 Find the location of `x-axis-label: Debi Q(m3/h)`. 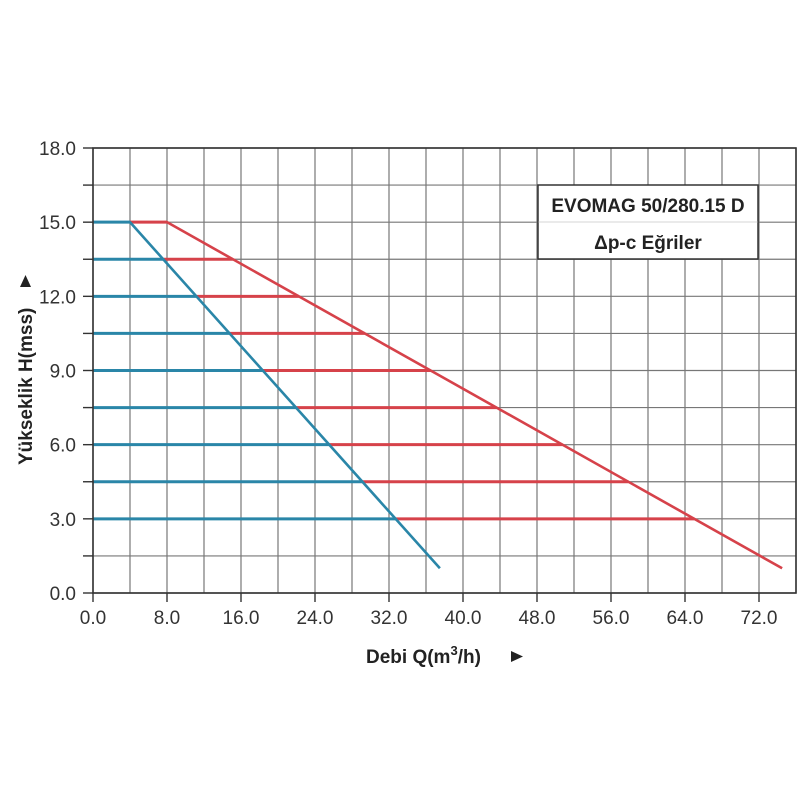

x-axis-label: Debi Q(m3/h) is located at coordinates (444, 655).